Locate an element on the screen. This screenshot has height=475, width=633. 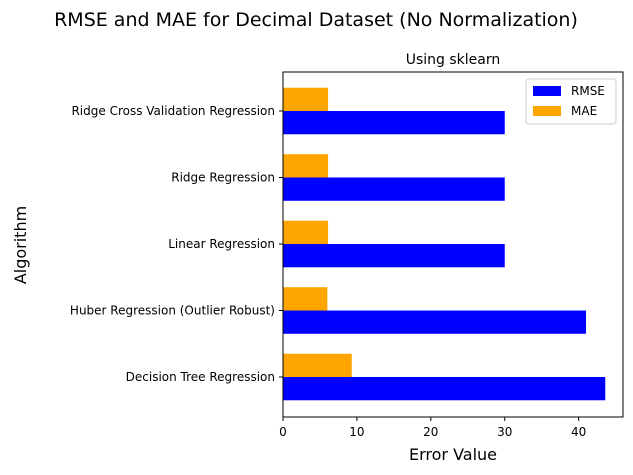
x-axis-label: Error Value is located at coordinates (453, 454).